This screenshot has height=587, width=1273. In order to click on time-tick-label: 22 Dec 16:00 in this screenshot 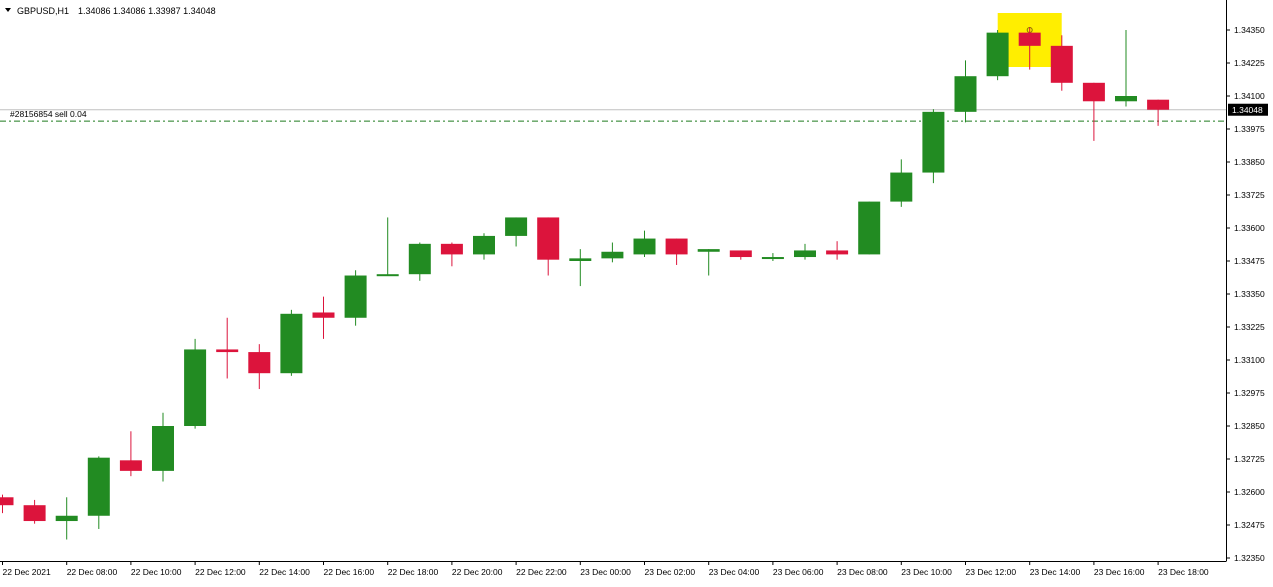, I will do `click(349, 572)`.